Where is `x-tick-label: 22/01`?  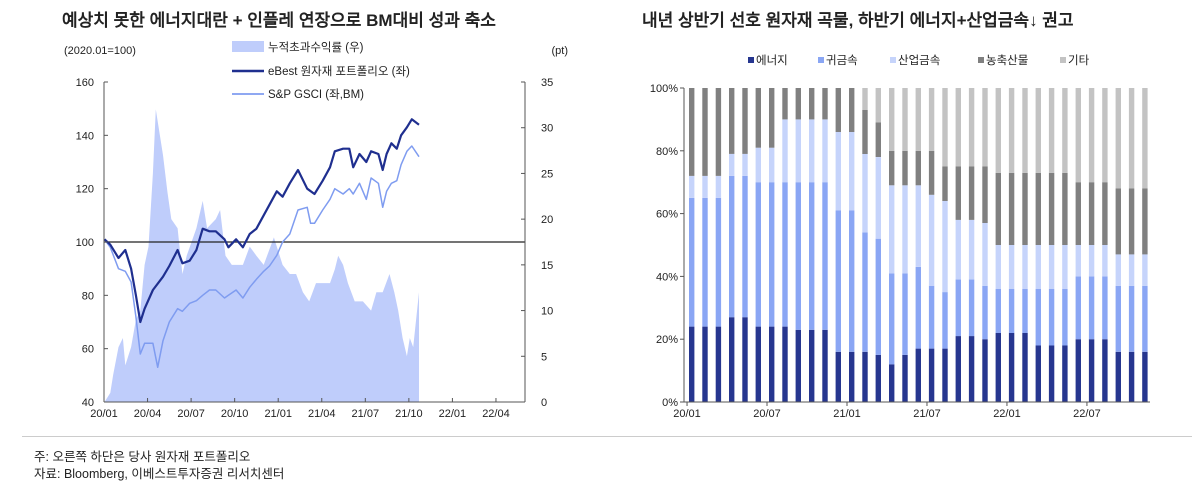 x-tick-label: 22/01 is located at coordinates (453, 414).